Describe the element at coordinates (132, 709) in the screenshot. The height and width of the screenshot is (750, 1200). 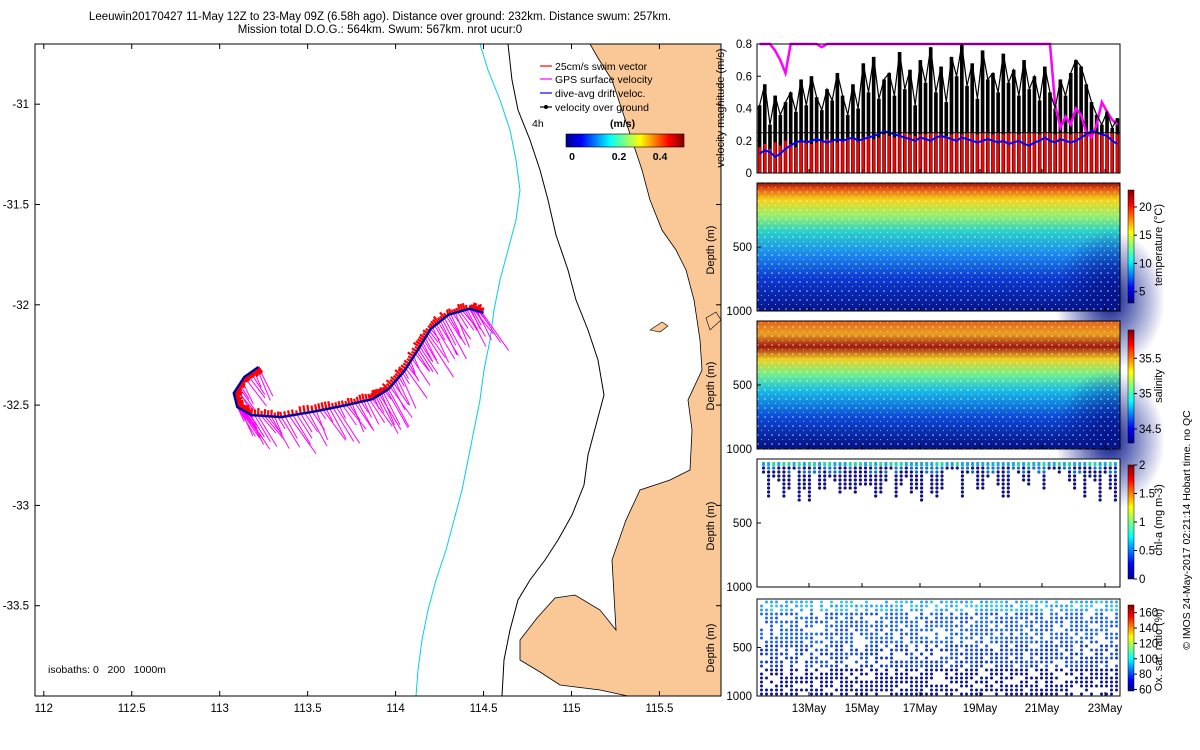
I see `map-xtick-label: 112.5` at that location.